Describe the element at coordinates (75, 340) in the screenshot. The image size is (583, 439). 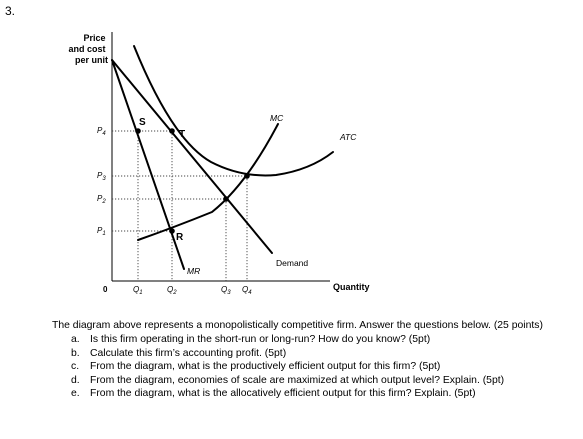
I see `question-letter: a.` at that location.